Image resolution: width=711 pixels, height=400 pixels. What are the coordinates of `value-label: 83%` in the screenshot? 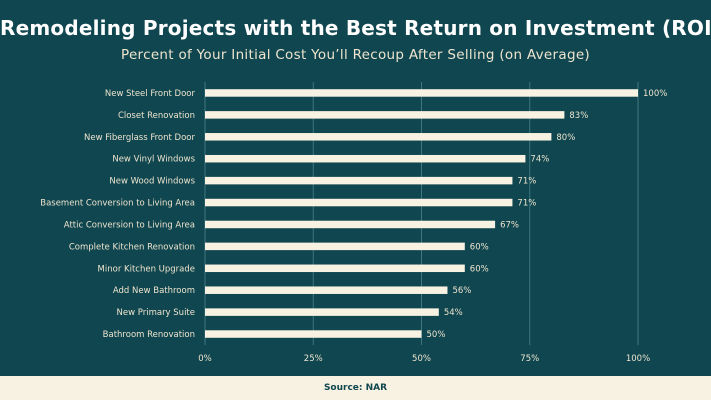 It's located at (578, 116).